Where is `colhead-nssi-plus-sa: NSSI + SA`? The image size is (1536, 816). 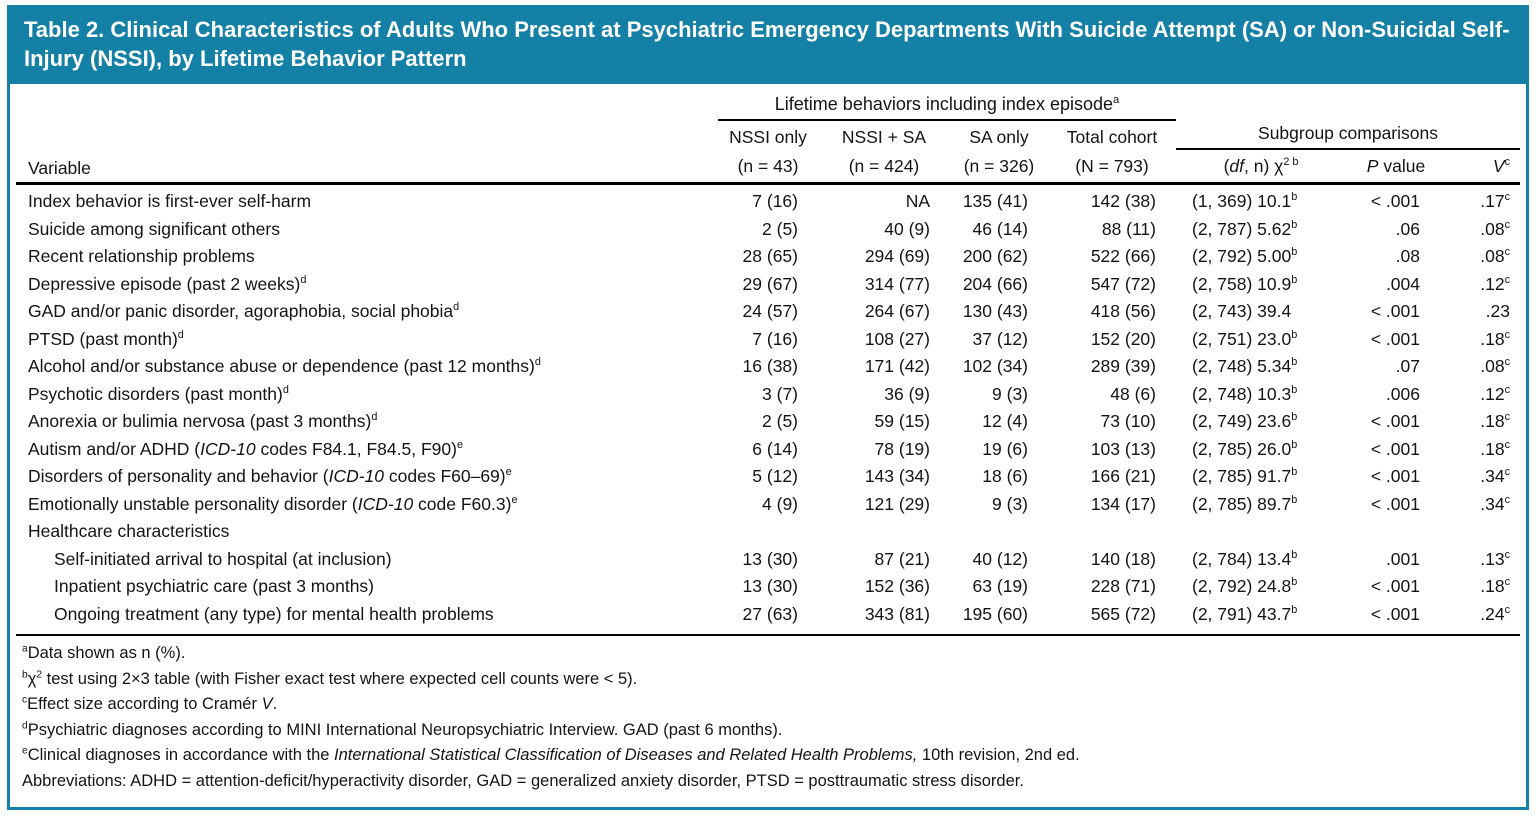 colhead-nssi-plus-sa: NSSI + SA is located at coordinates (884, 137).